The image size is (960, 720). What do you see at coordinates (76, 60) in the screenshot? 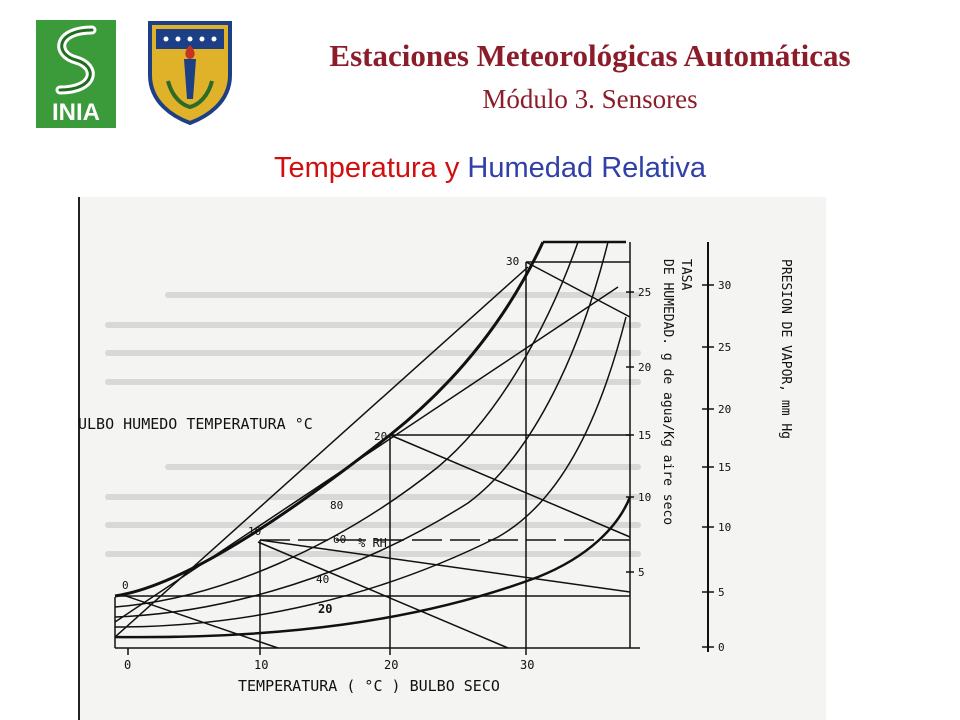
I see `inia-s-outline` at bounding box center [76, 60].